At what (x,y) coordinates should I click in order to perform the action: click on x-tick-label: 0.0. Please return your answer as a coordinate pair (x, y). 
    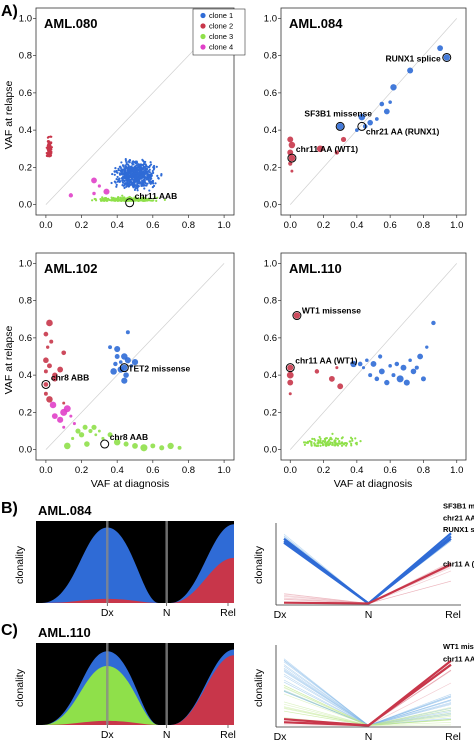
    Looking at the image, I should click on (45, 225).